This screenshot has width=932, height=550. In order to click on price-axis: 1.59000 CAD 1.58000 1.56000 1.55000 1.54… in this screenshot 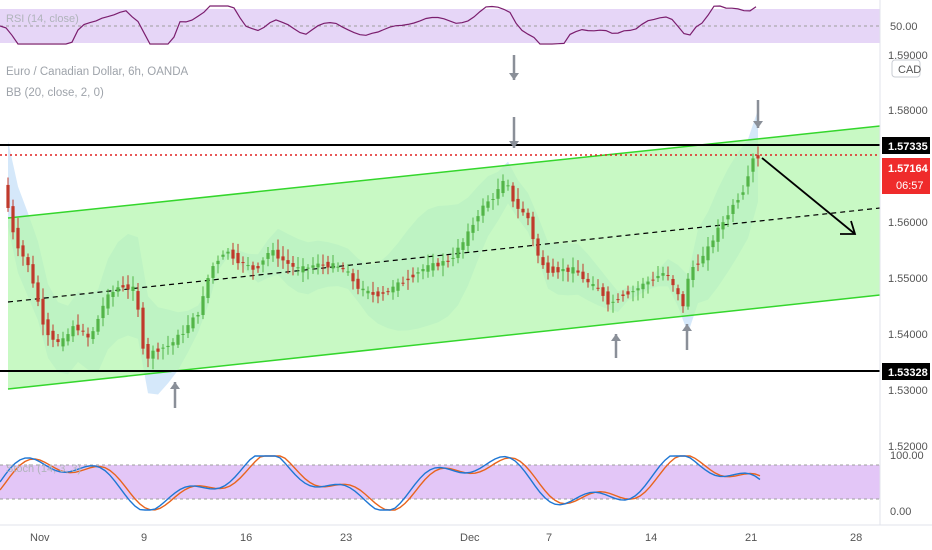, I will do `click(904, 262)`.